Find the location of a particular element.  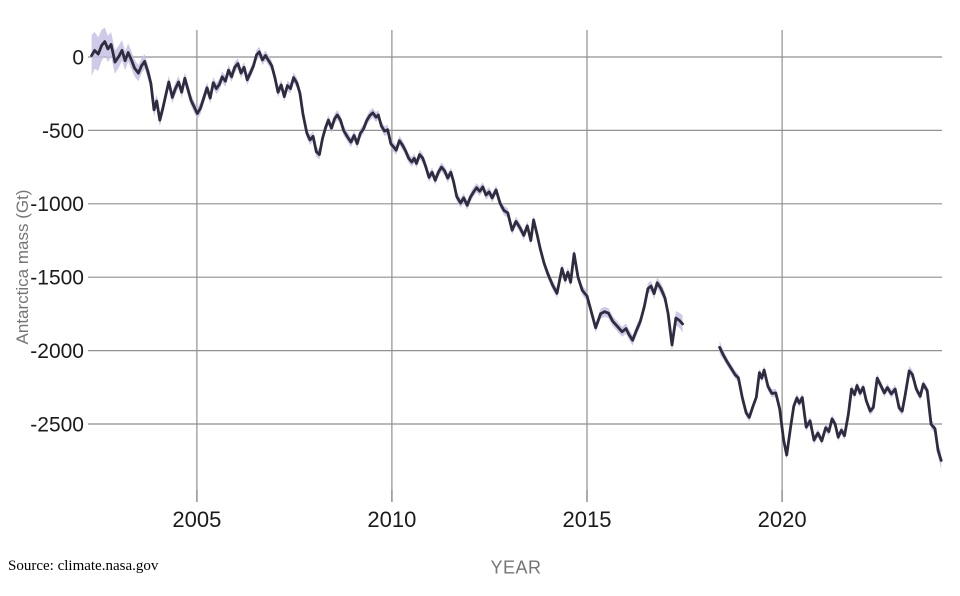

y-tick-label: -500 is located at coordinates (63, 131).